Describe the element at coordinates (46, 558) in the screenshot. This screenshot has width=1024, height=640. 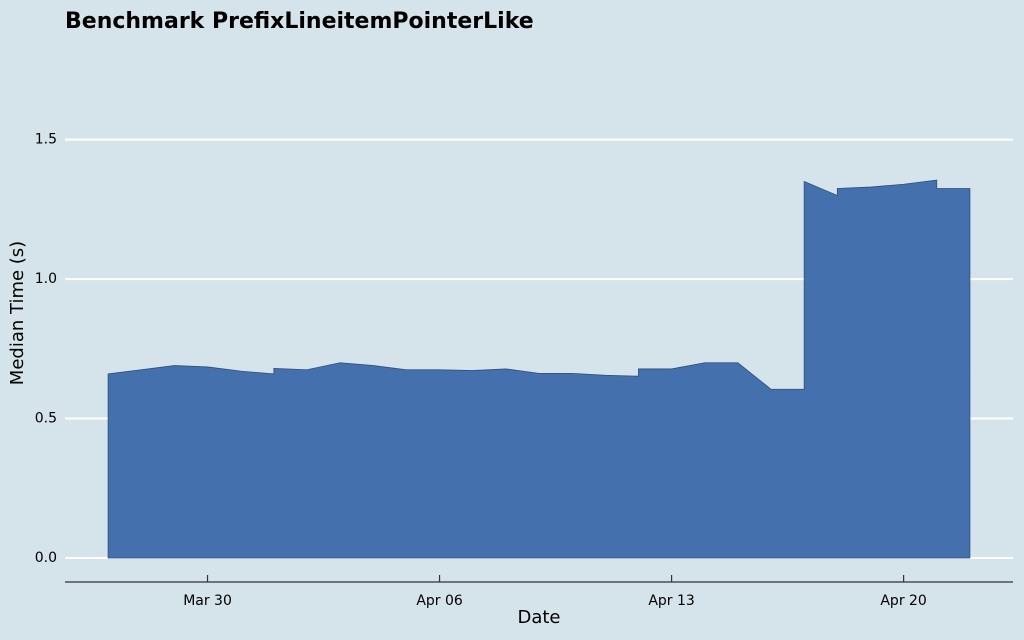
I see `y-tick-label: 0.0` at that location.